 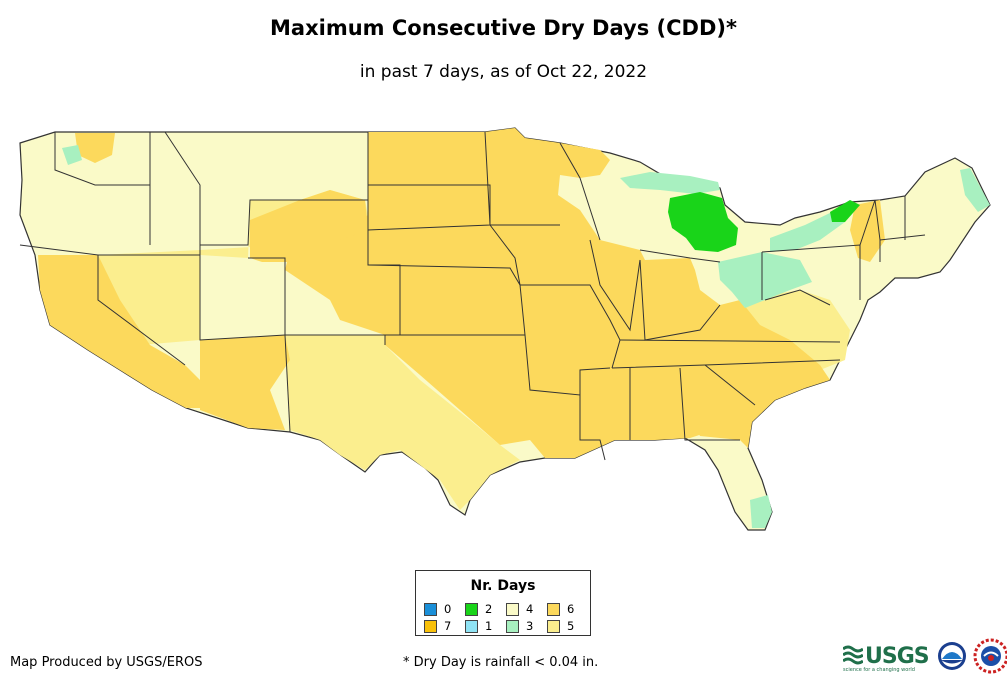 I want to click on region-6-days-wa, so click(x=95, y=148).